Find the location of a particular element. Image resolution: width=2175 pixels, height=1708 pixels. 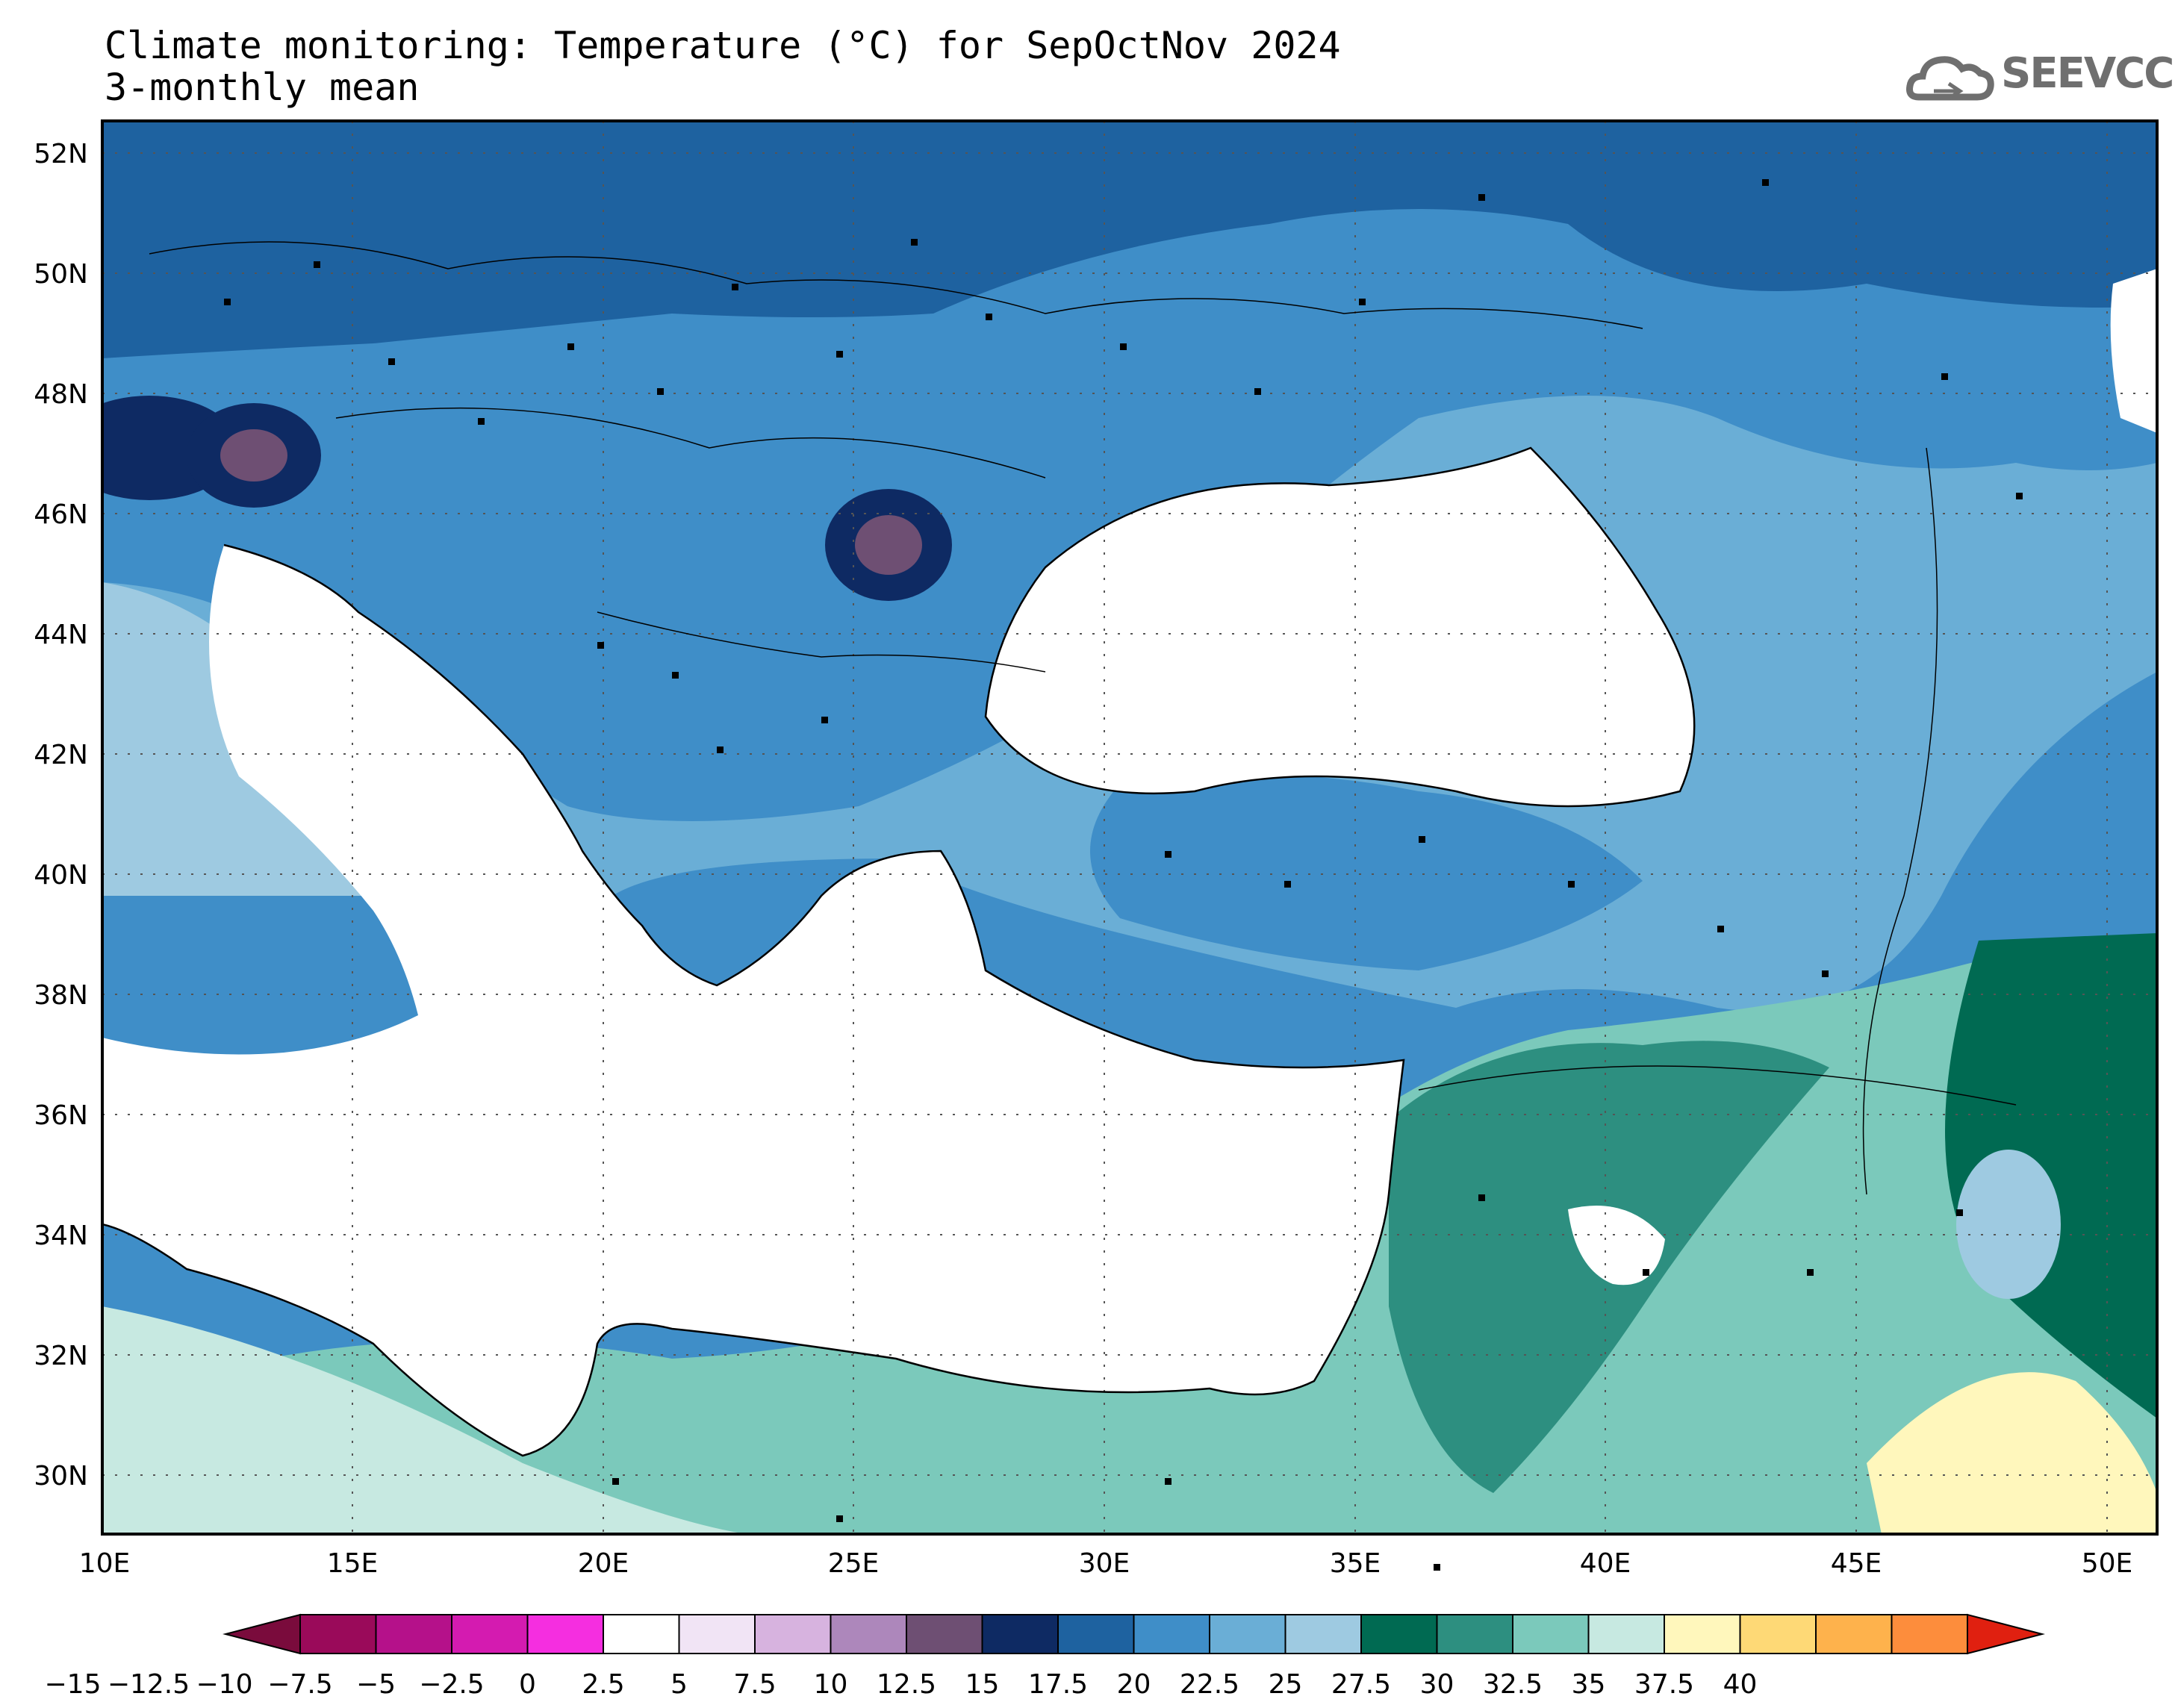

y-label: 32N is located at coordinates (61, 1356).